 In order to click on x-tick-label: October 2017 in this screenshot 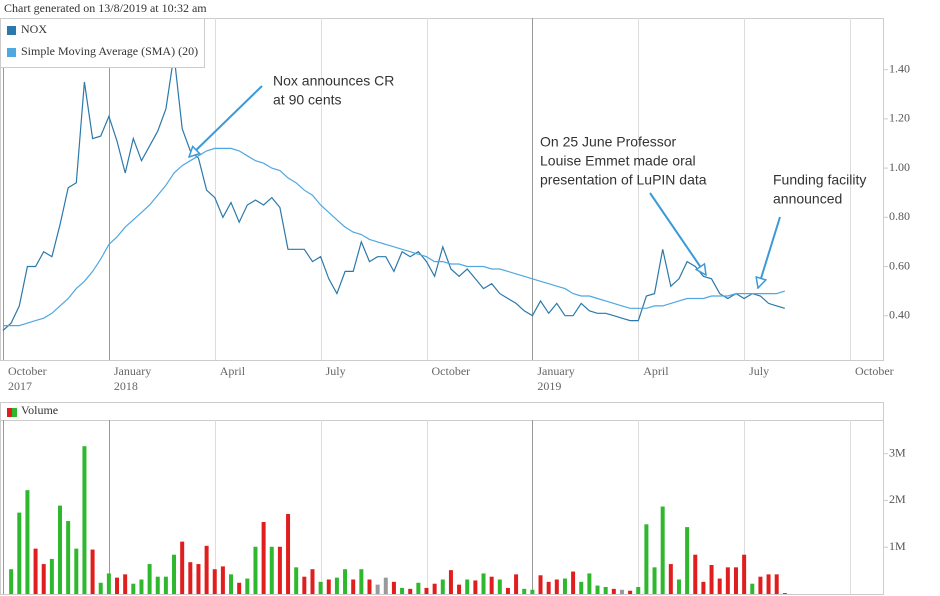, I will do `click(27, 378)`.